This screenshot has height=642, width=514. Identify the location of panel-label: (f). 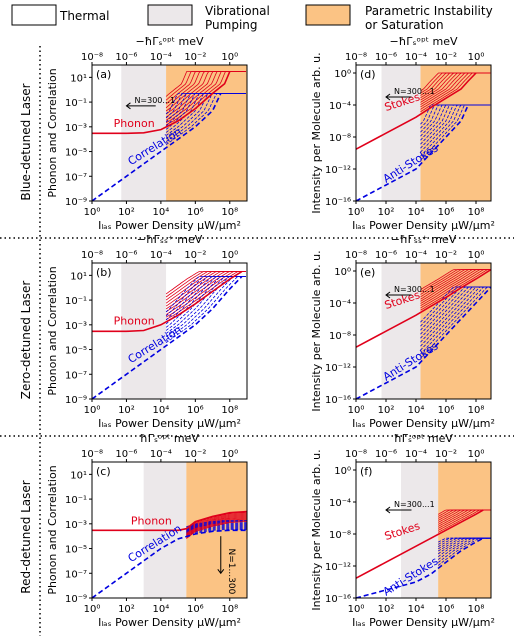
(366, 471).